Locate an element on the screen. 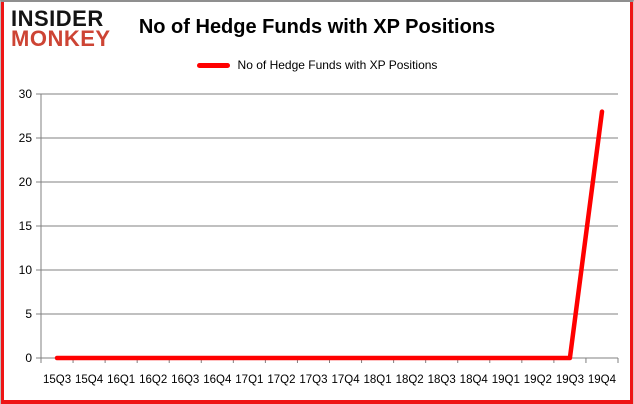  x-axis-label-15Q4: 15Q4 is located at coordinates (89, 380).